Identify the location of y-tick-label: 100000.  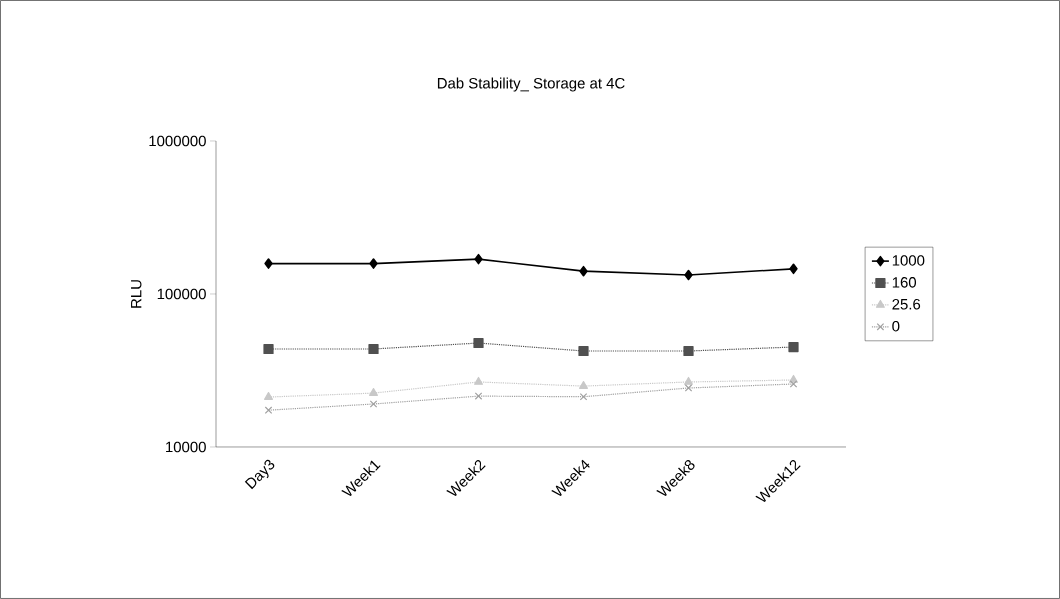
(181, 294).